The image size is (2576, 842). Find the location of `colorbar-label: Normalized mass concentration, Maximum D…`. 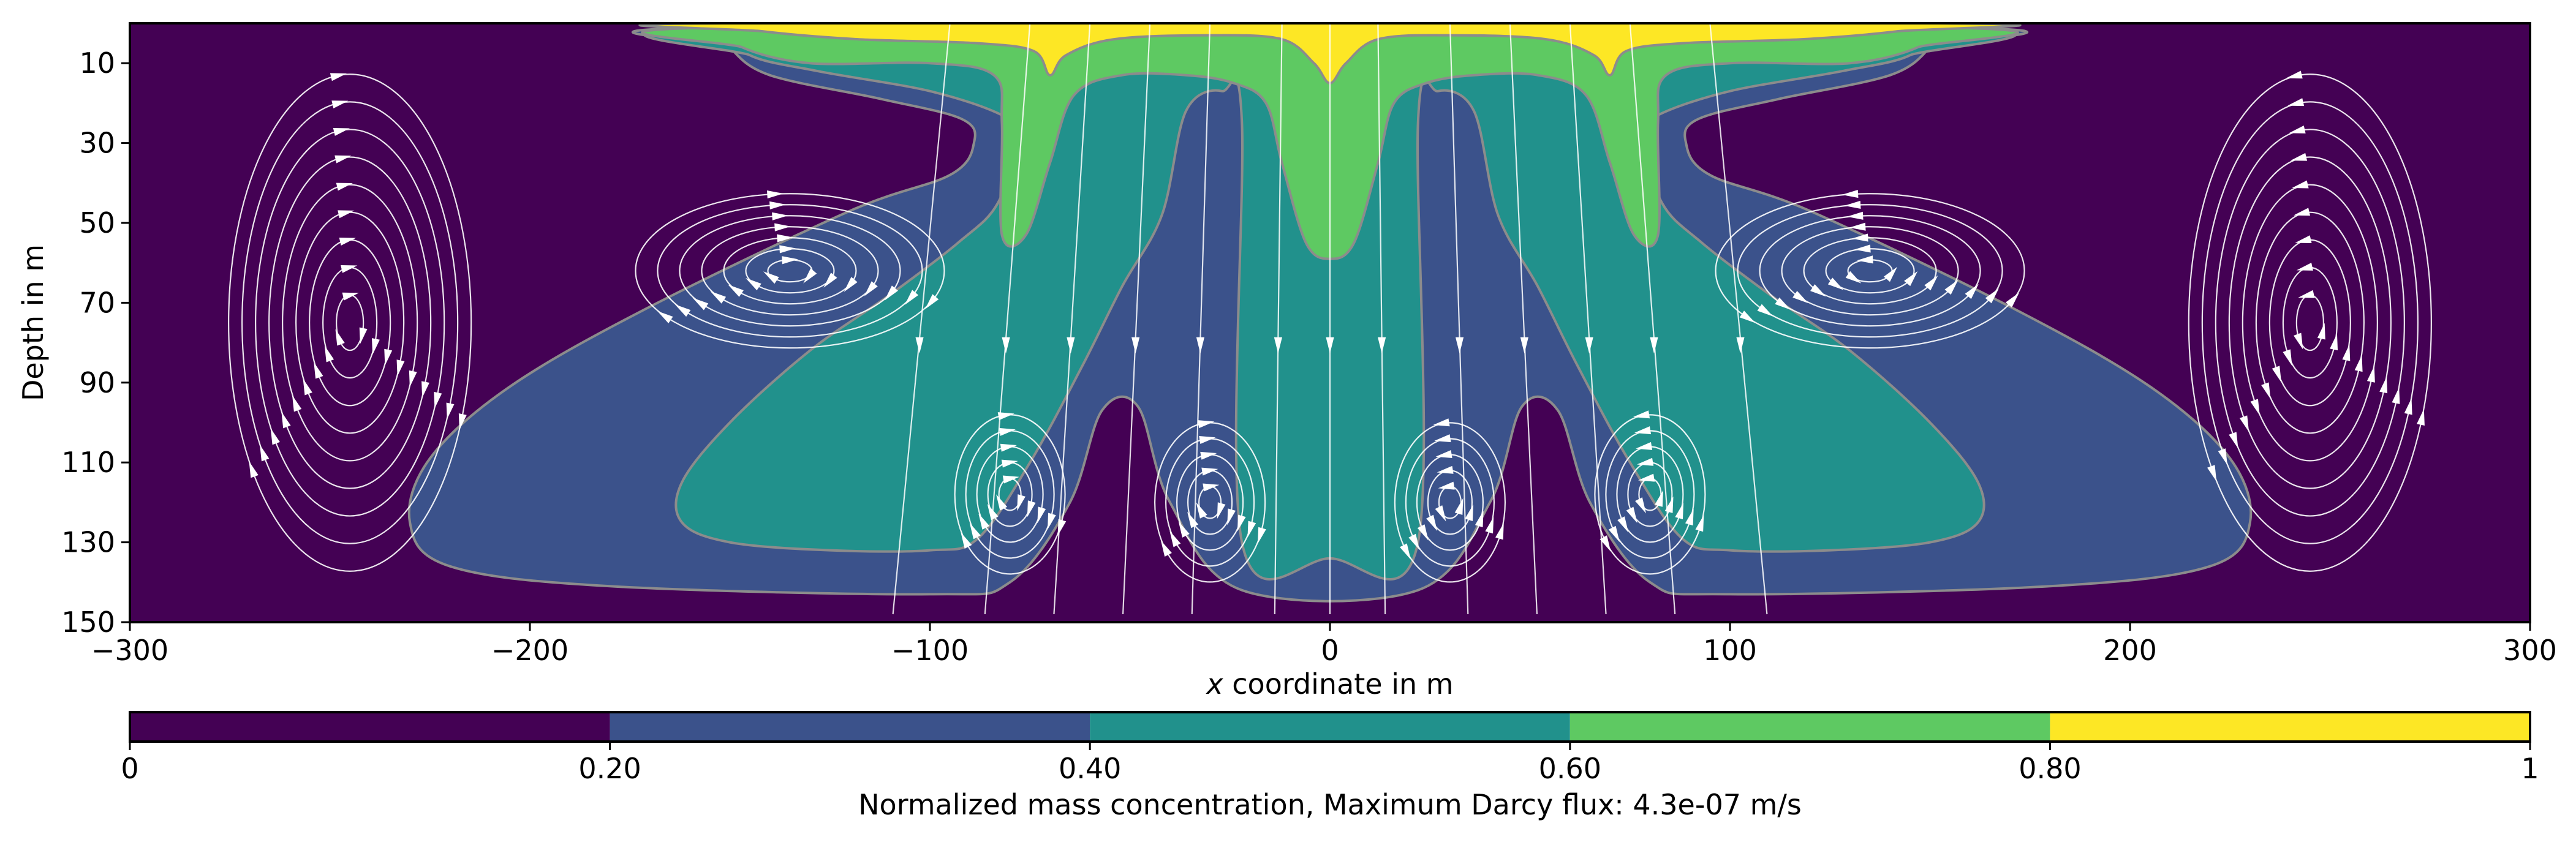

colorbar-label: Normalized mass concentration, Maximum D… is located at coordinates (1330, 804).